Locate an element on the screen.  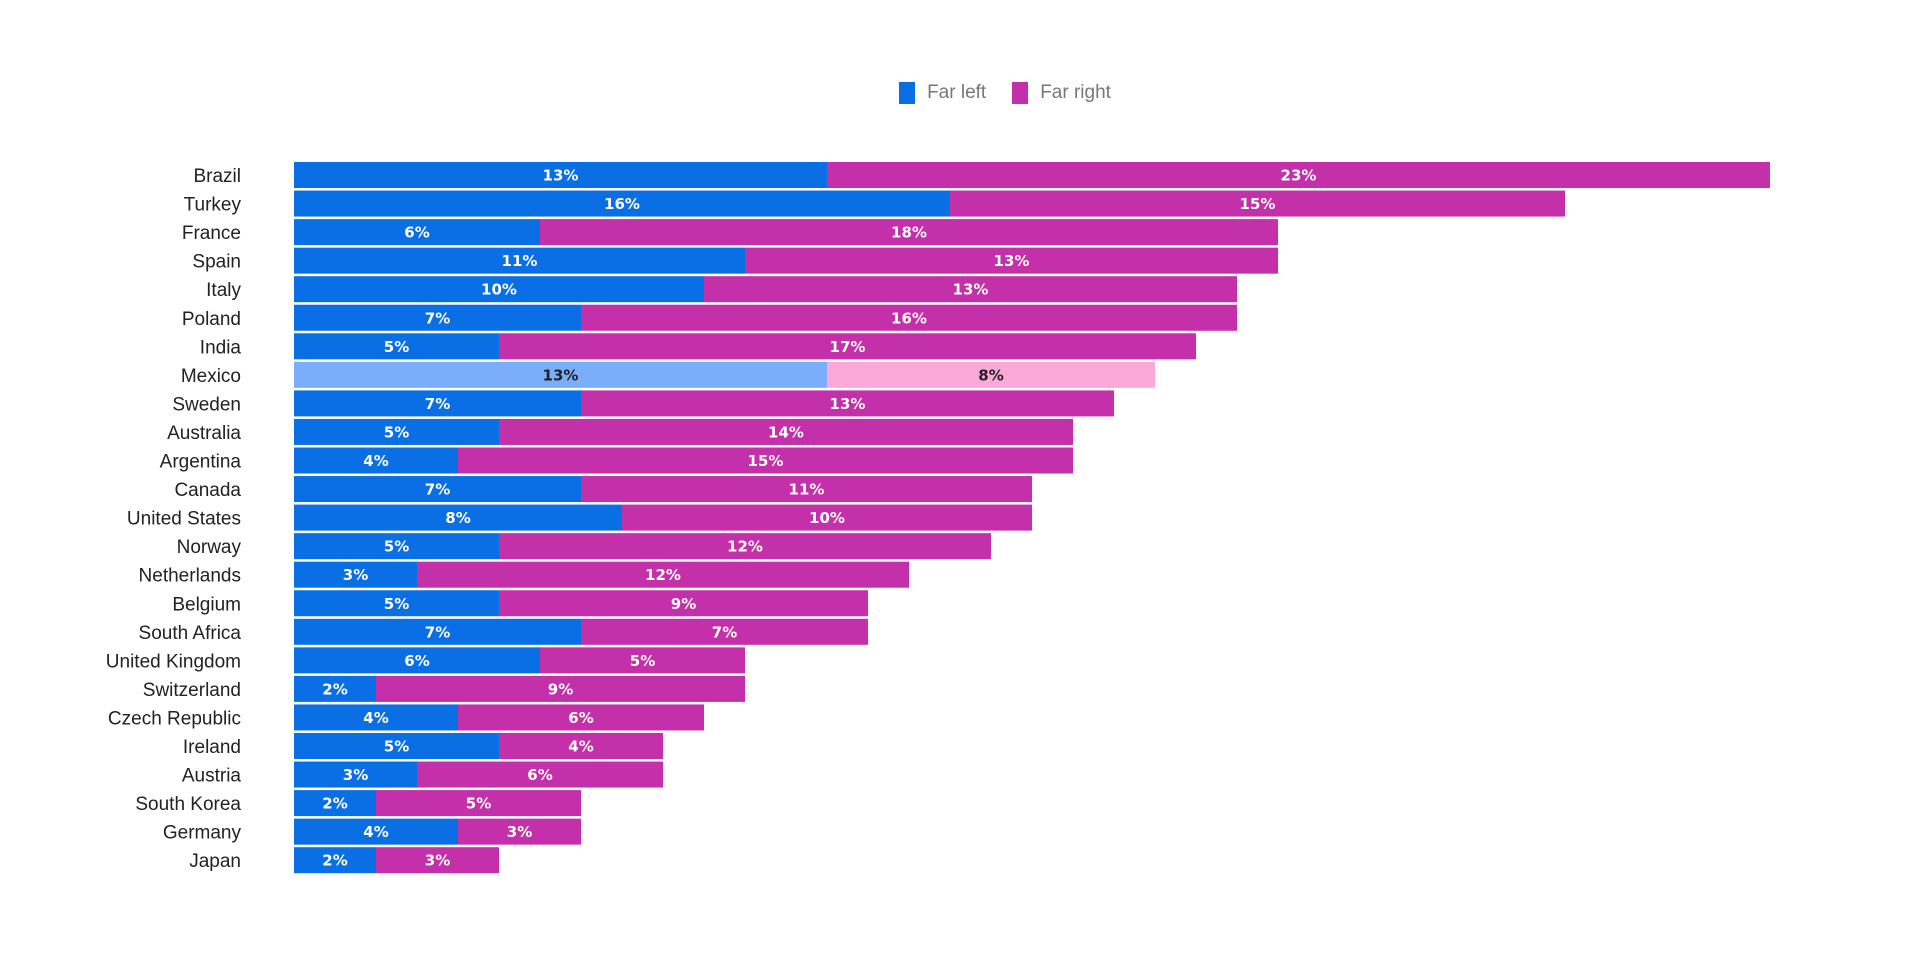
bar-far-left-south-korea is located at coordinates (335, 803).